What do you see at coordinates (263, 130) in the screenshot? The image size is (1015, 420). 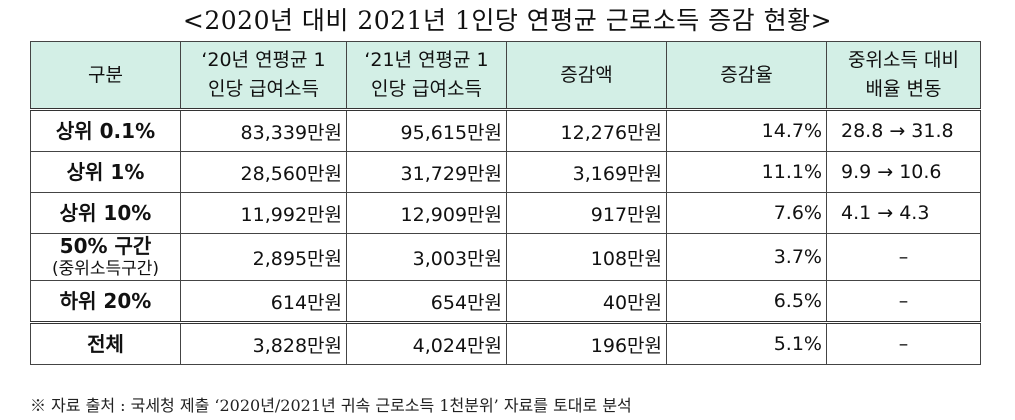 I see `cell-2020-income: 83,339만원` at bounding box center [263, 130].